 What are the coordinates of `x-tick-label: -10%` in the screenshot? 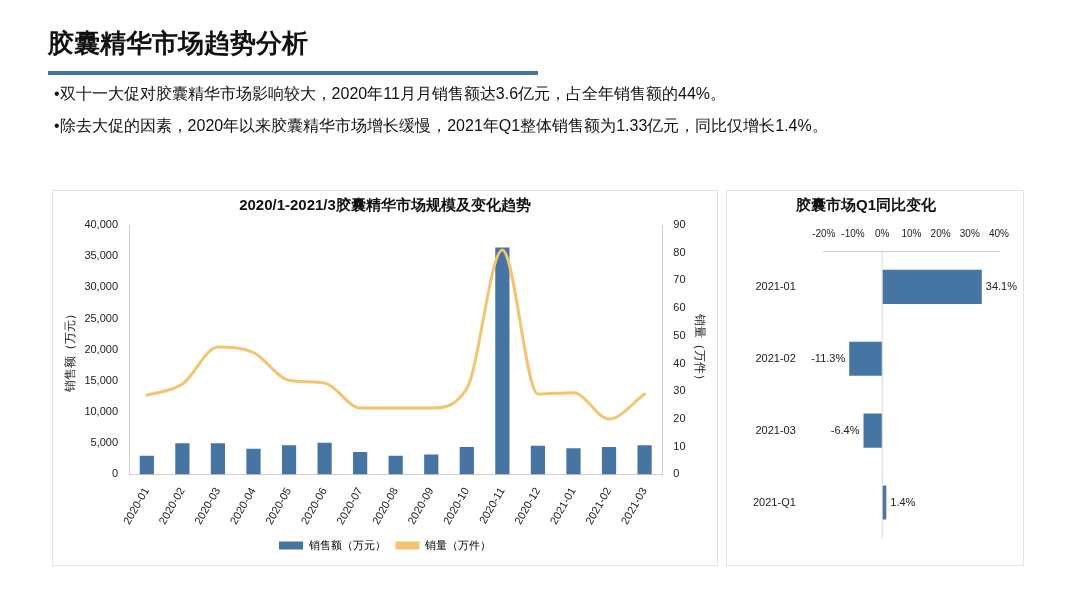 It's located at (853, 233).